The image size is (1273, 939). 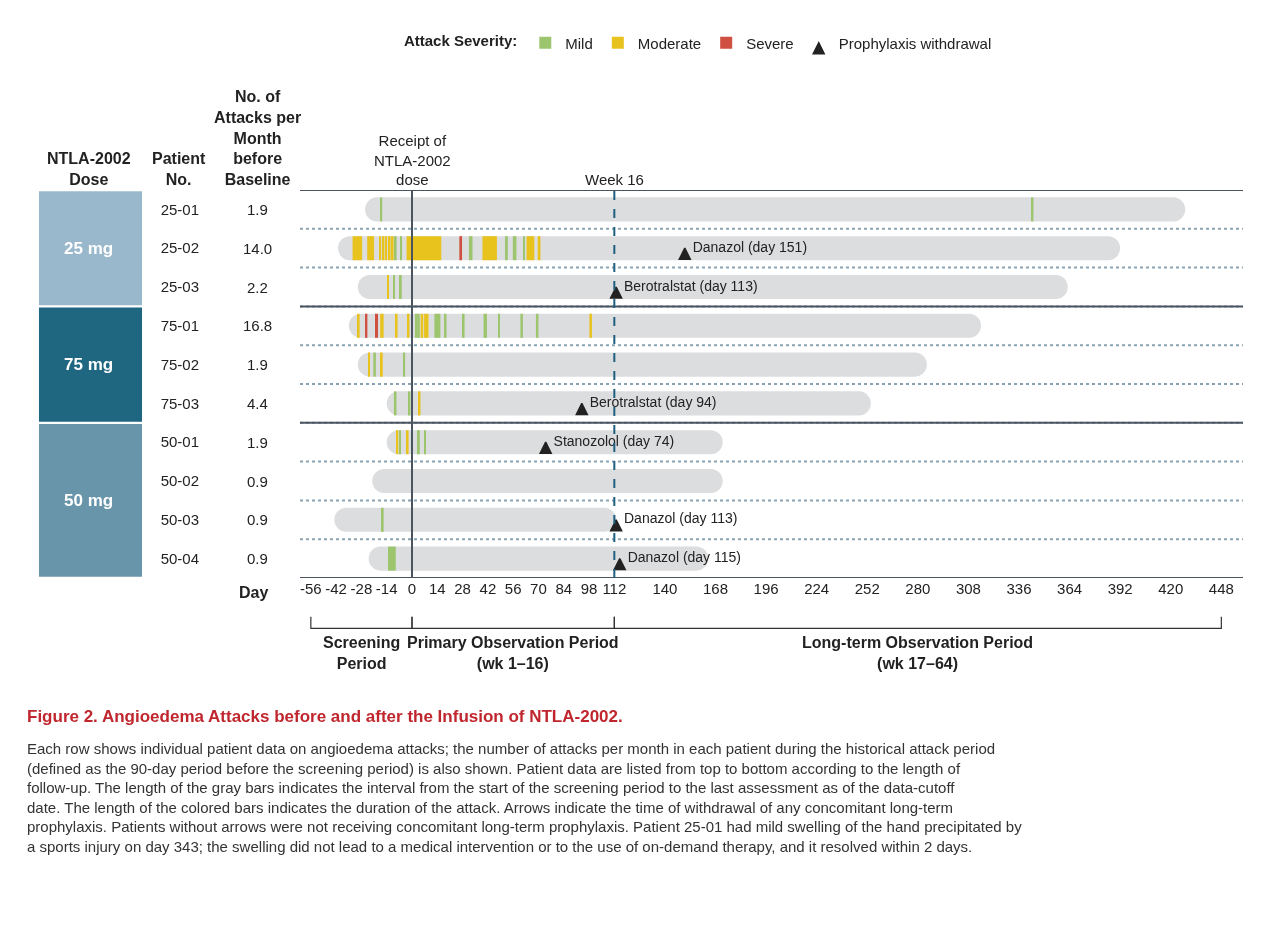 What do you see at coordinates (915, 43) in the screenshot?
I see `legend-label: Prophylaxis withdrawal` at bounding box center [915, 43].